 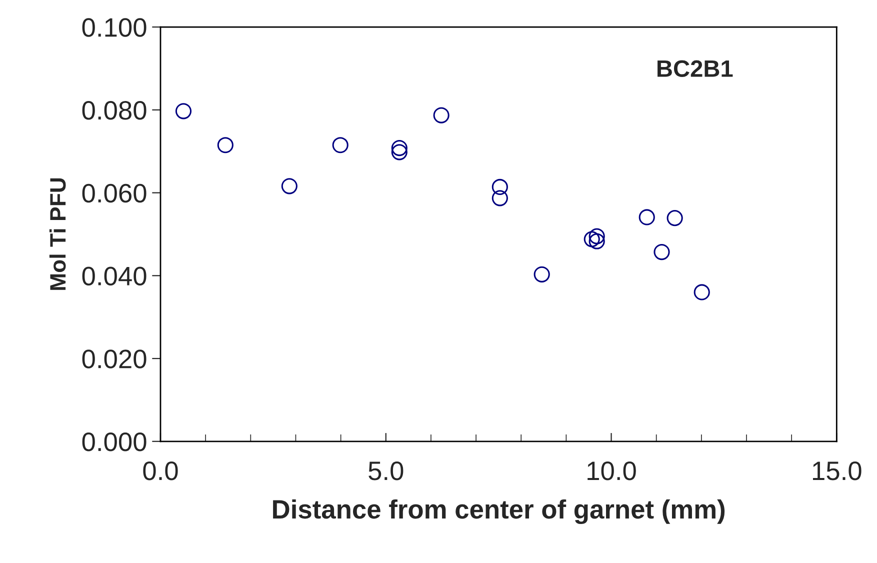 What do you see at coordinates (114, 359) in the screenshot?
I see `y-tick-label: 0.020` at bounding box center [114, 359].